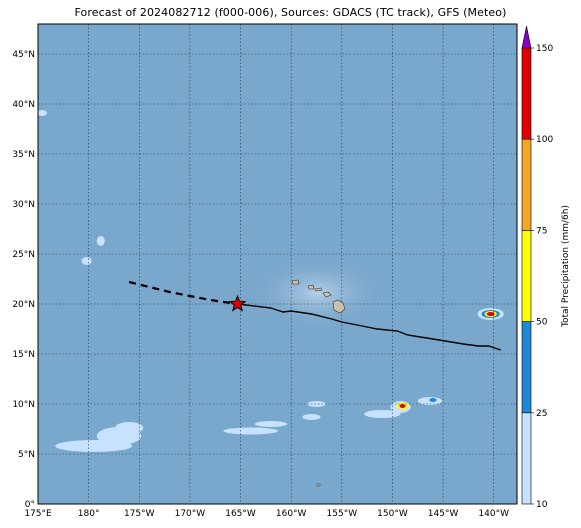 This screenshot has width=581, height=528. I want to click on lat-tick-label: 40°N, so click(23, 105).